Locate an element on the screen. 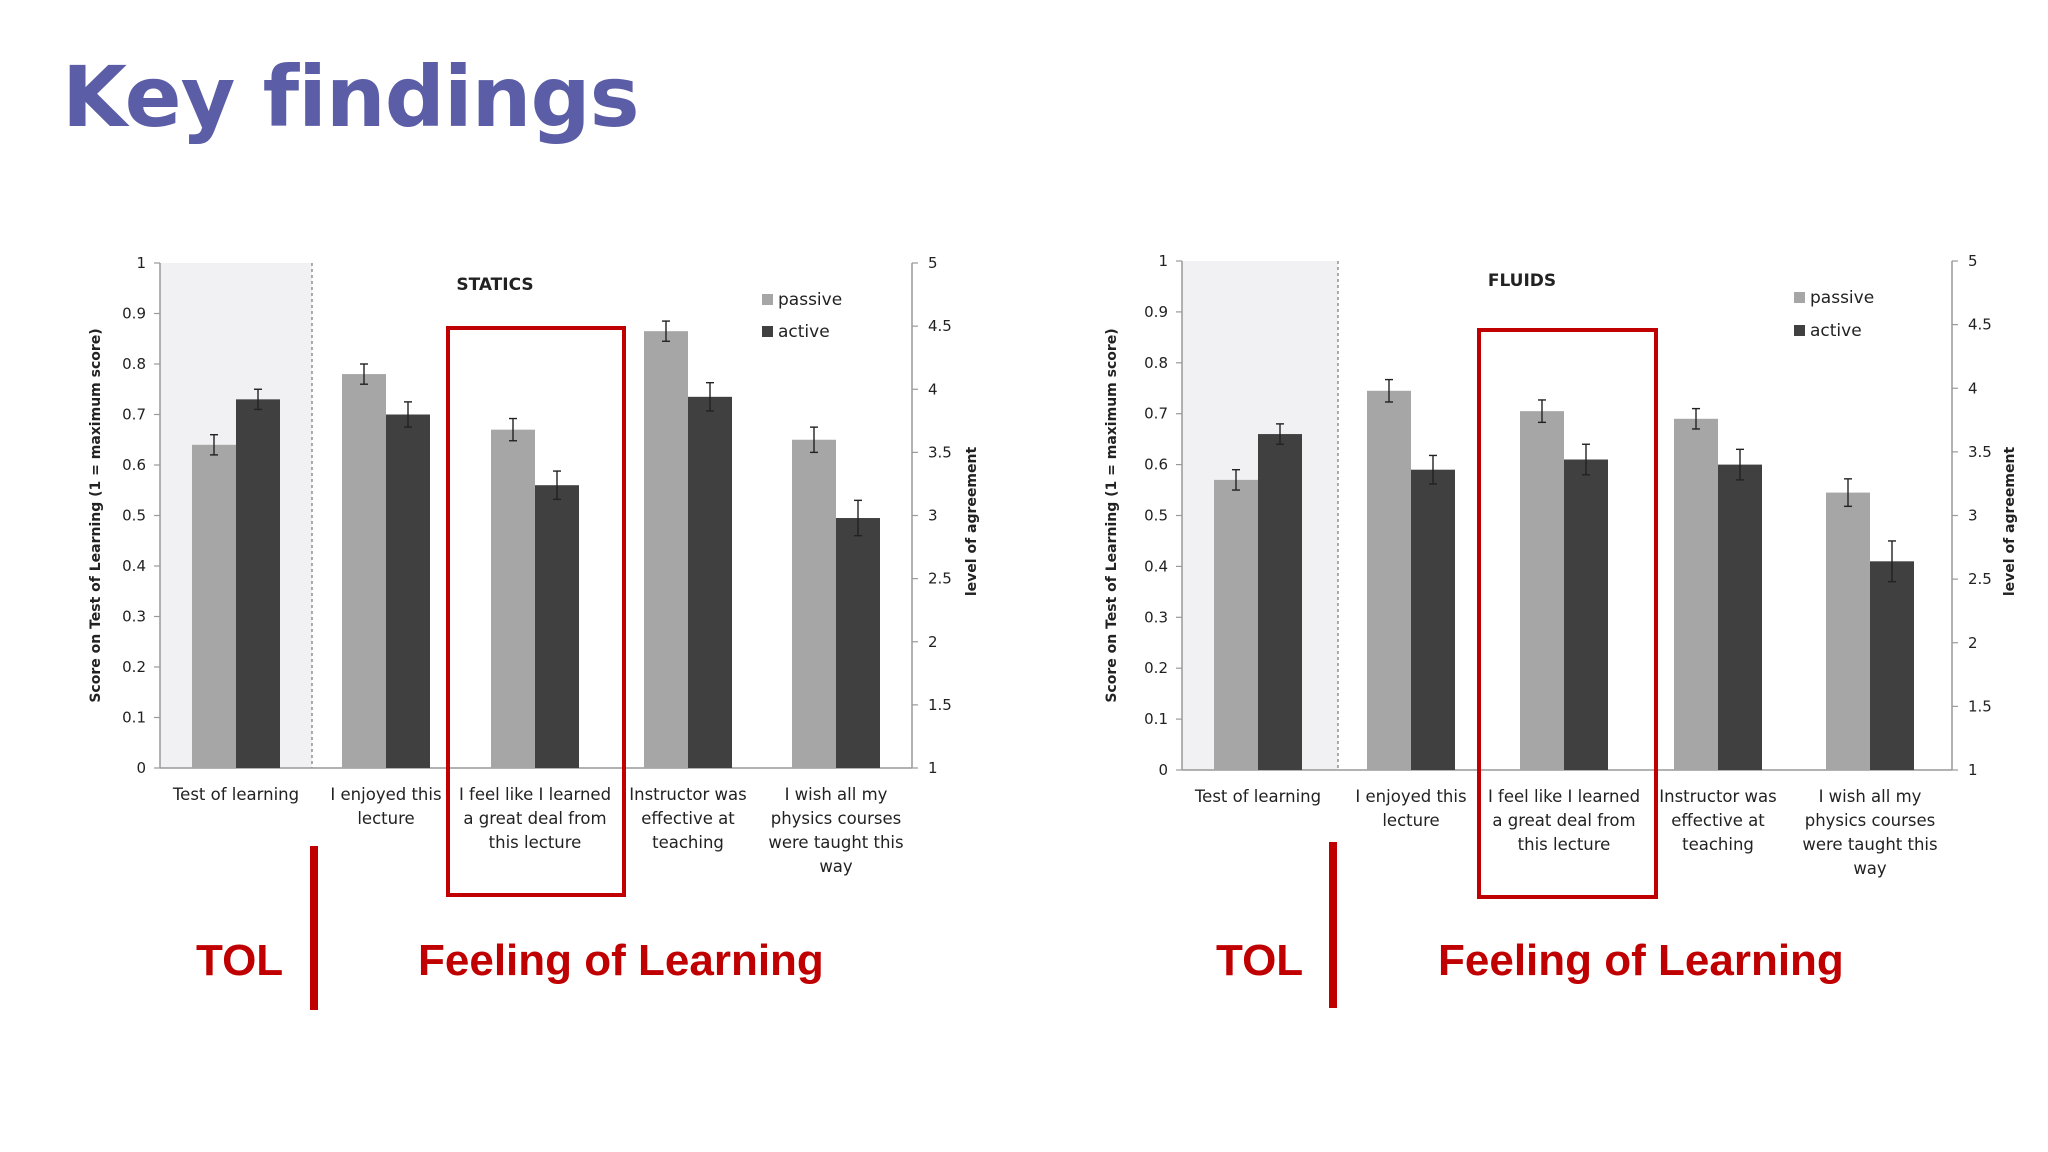  feeling-caption-statics: Feeling of Learning is located at coordinates (621, 960).